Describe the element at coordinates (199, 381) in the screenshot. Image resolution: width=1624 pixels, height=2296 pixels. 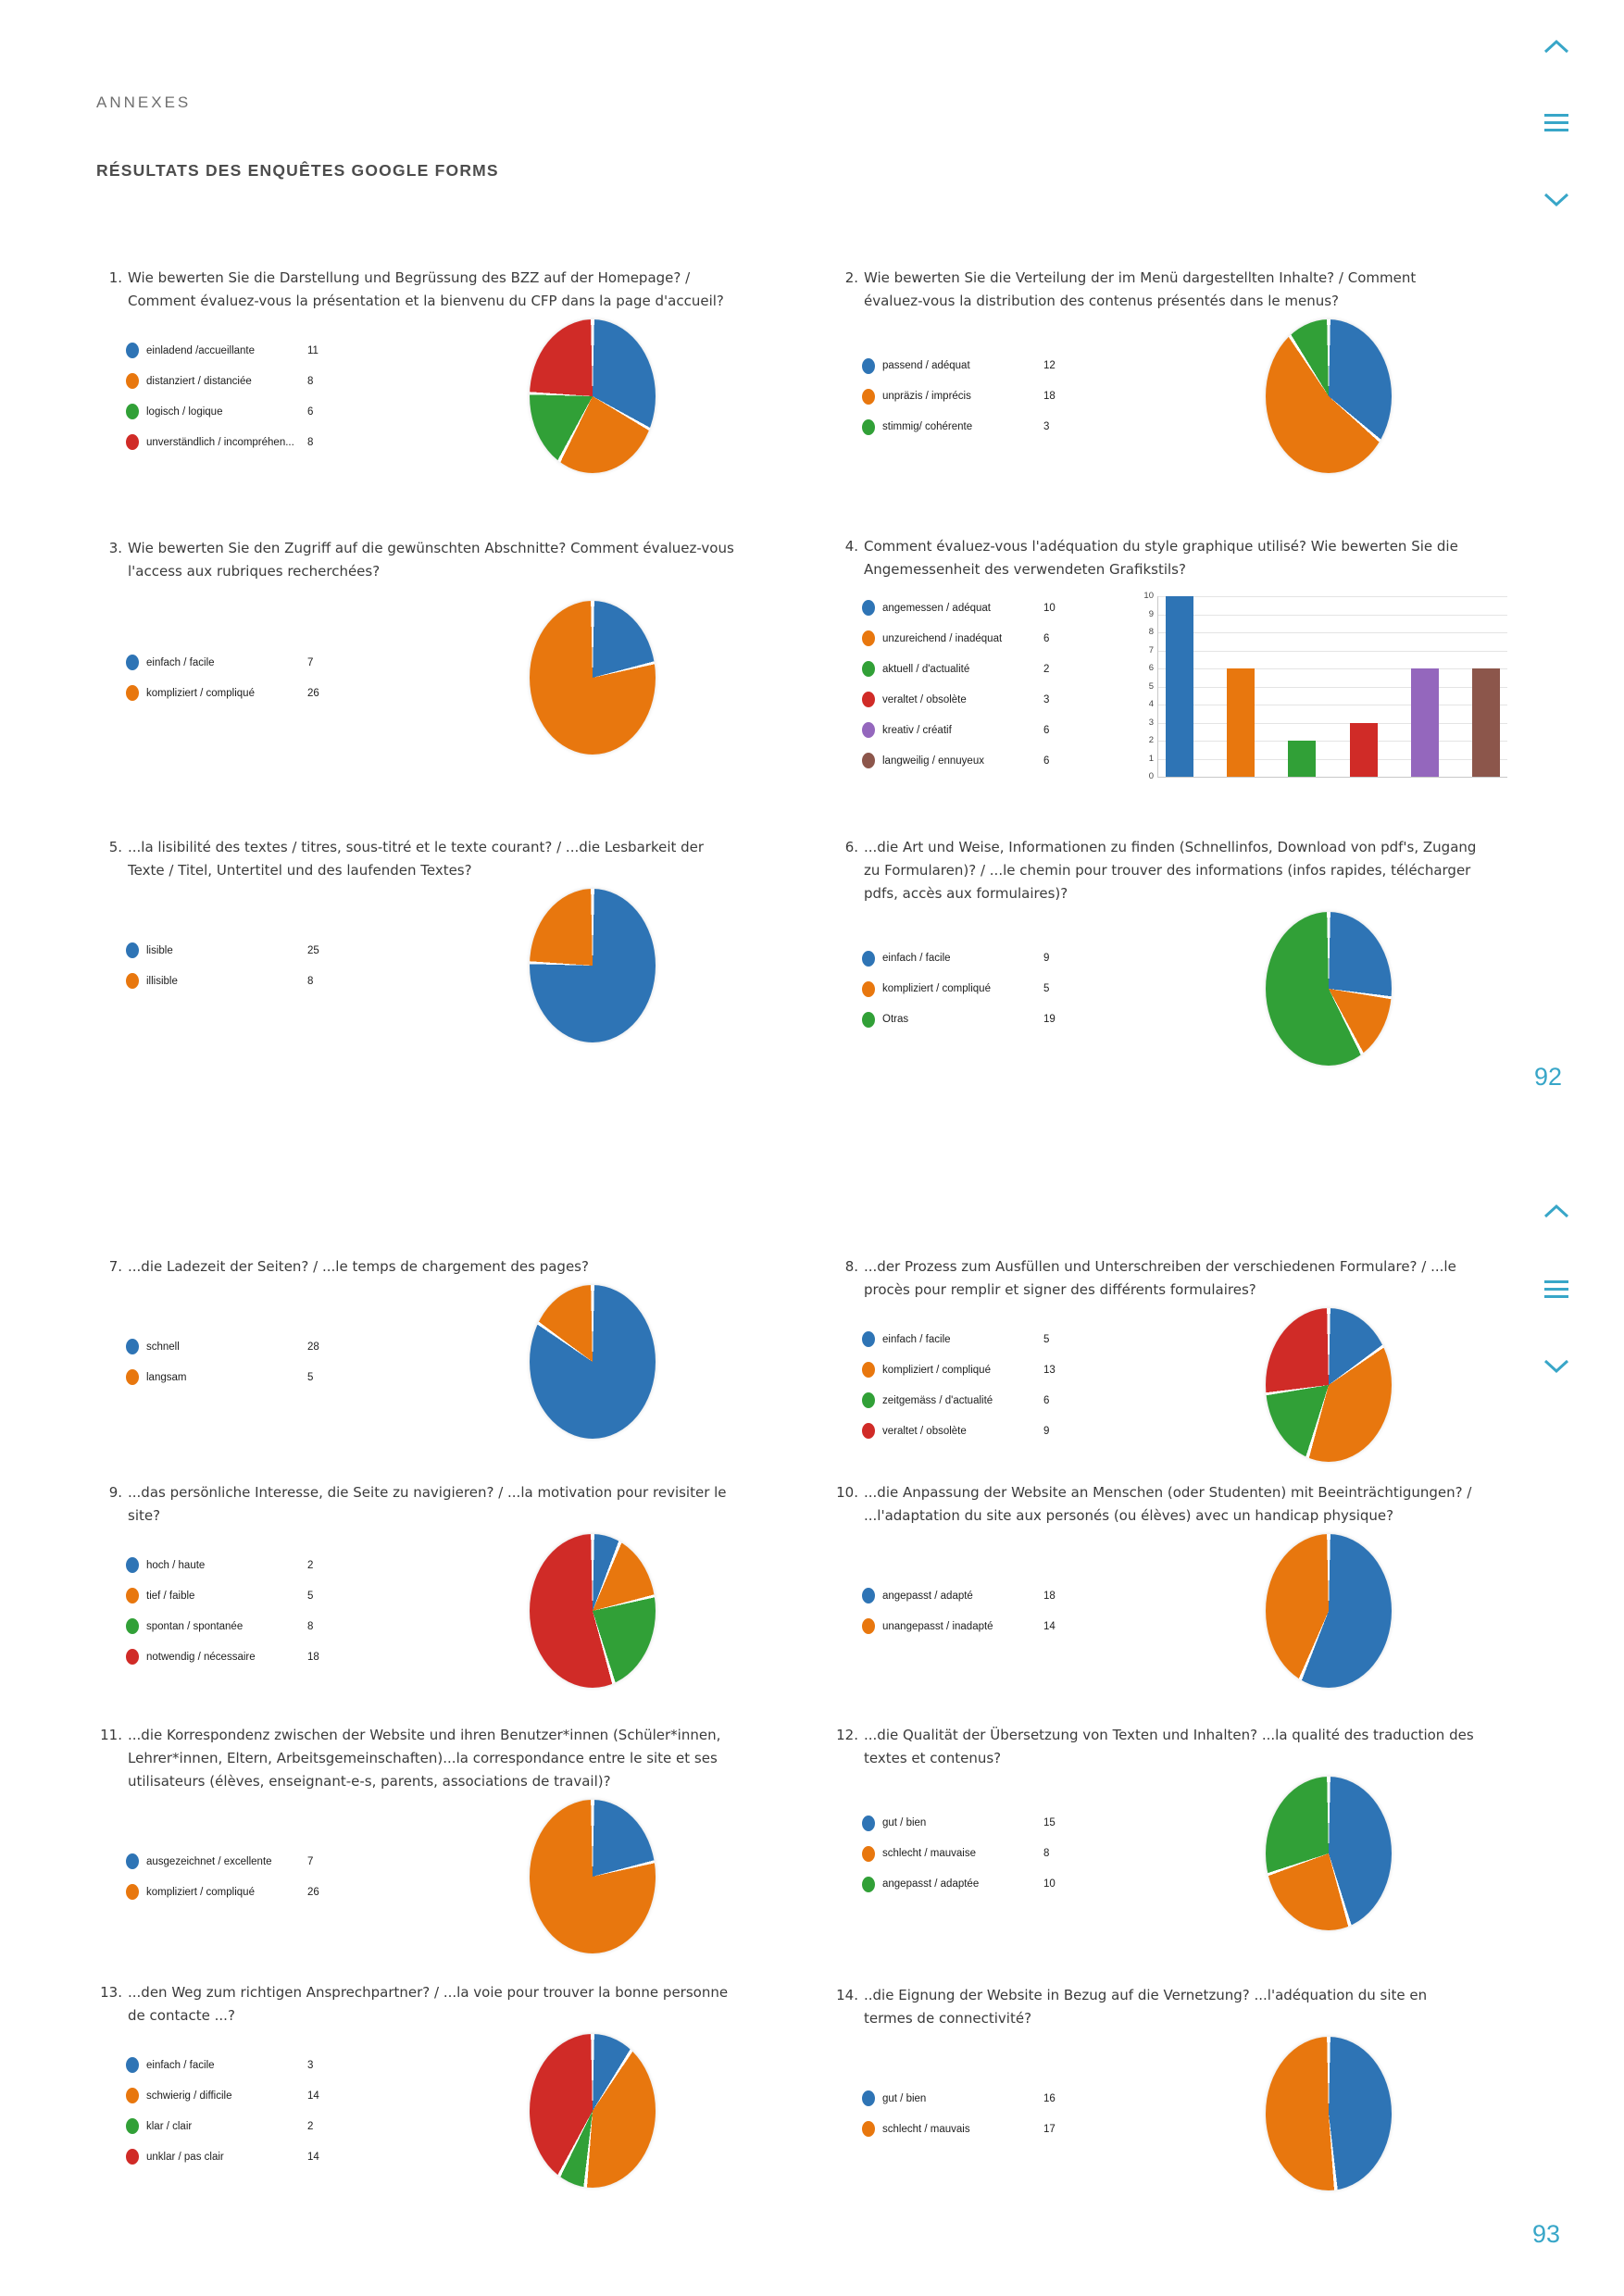
I see `legend-label: distanziert / distanciée` at that location.